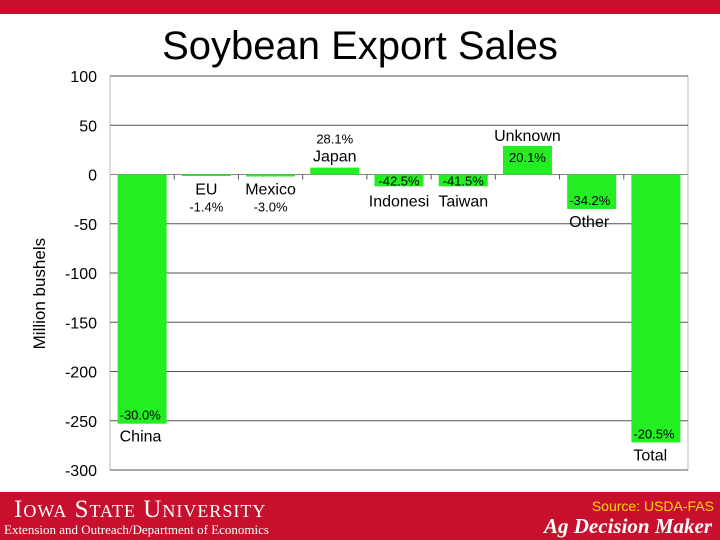  What do you see at coordinates (85, 225) in the screenshot?
I see `y-tick-label: -50` at bounding box center [85, 225].